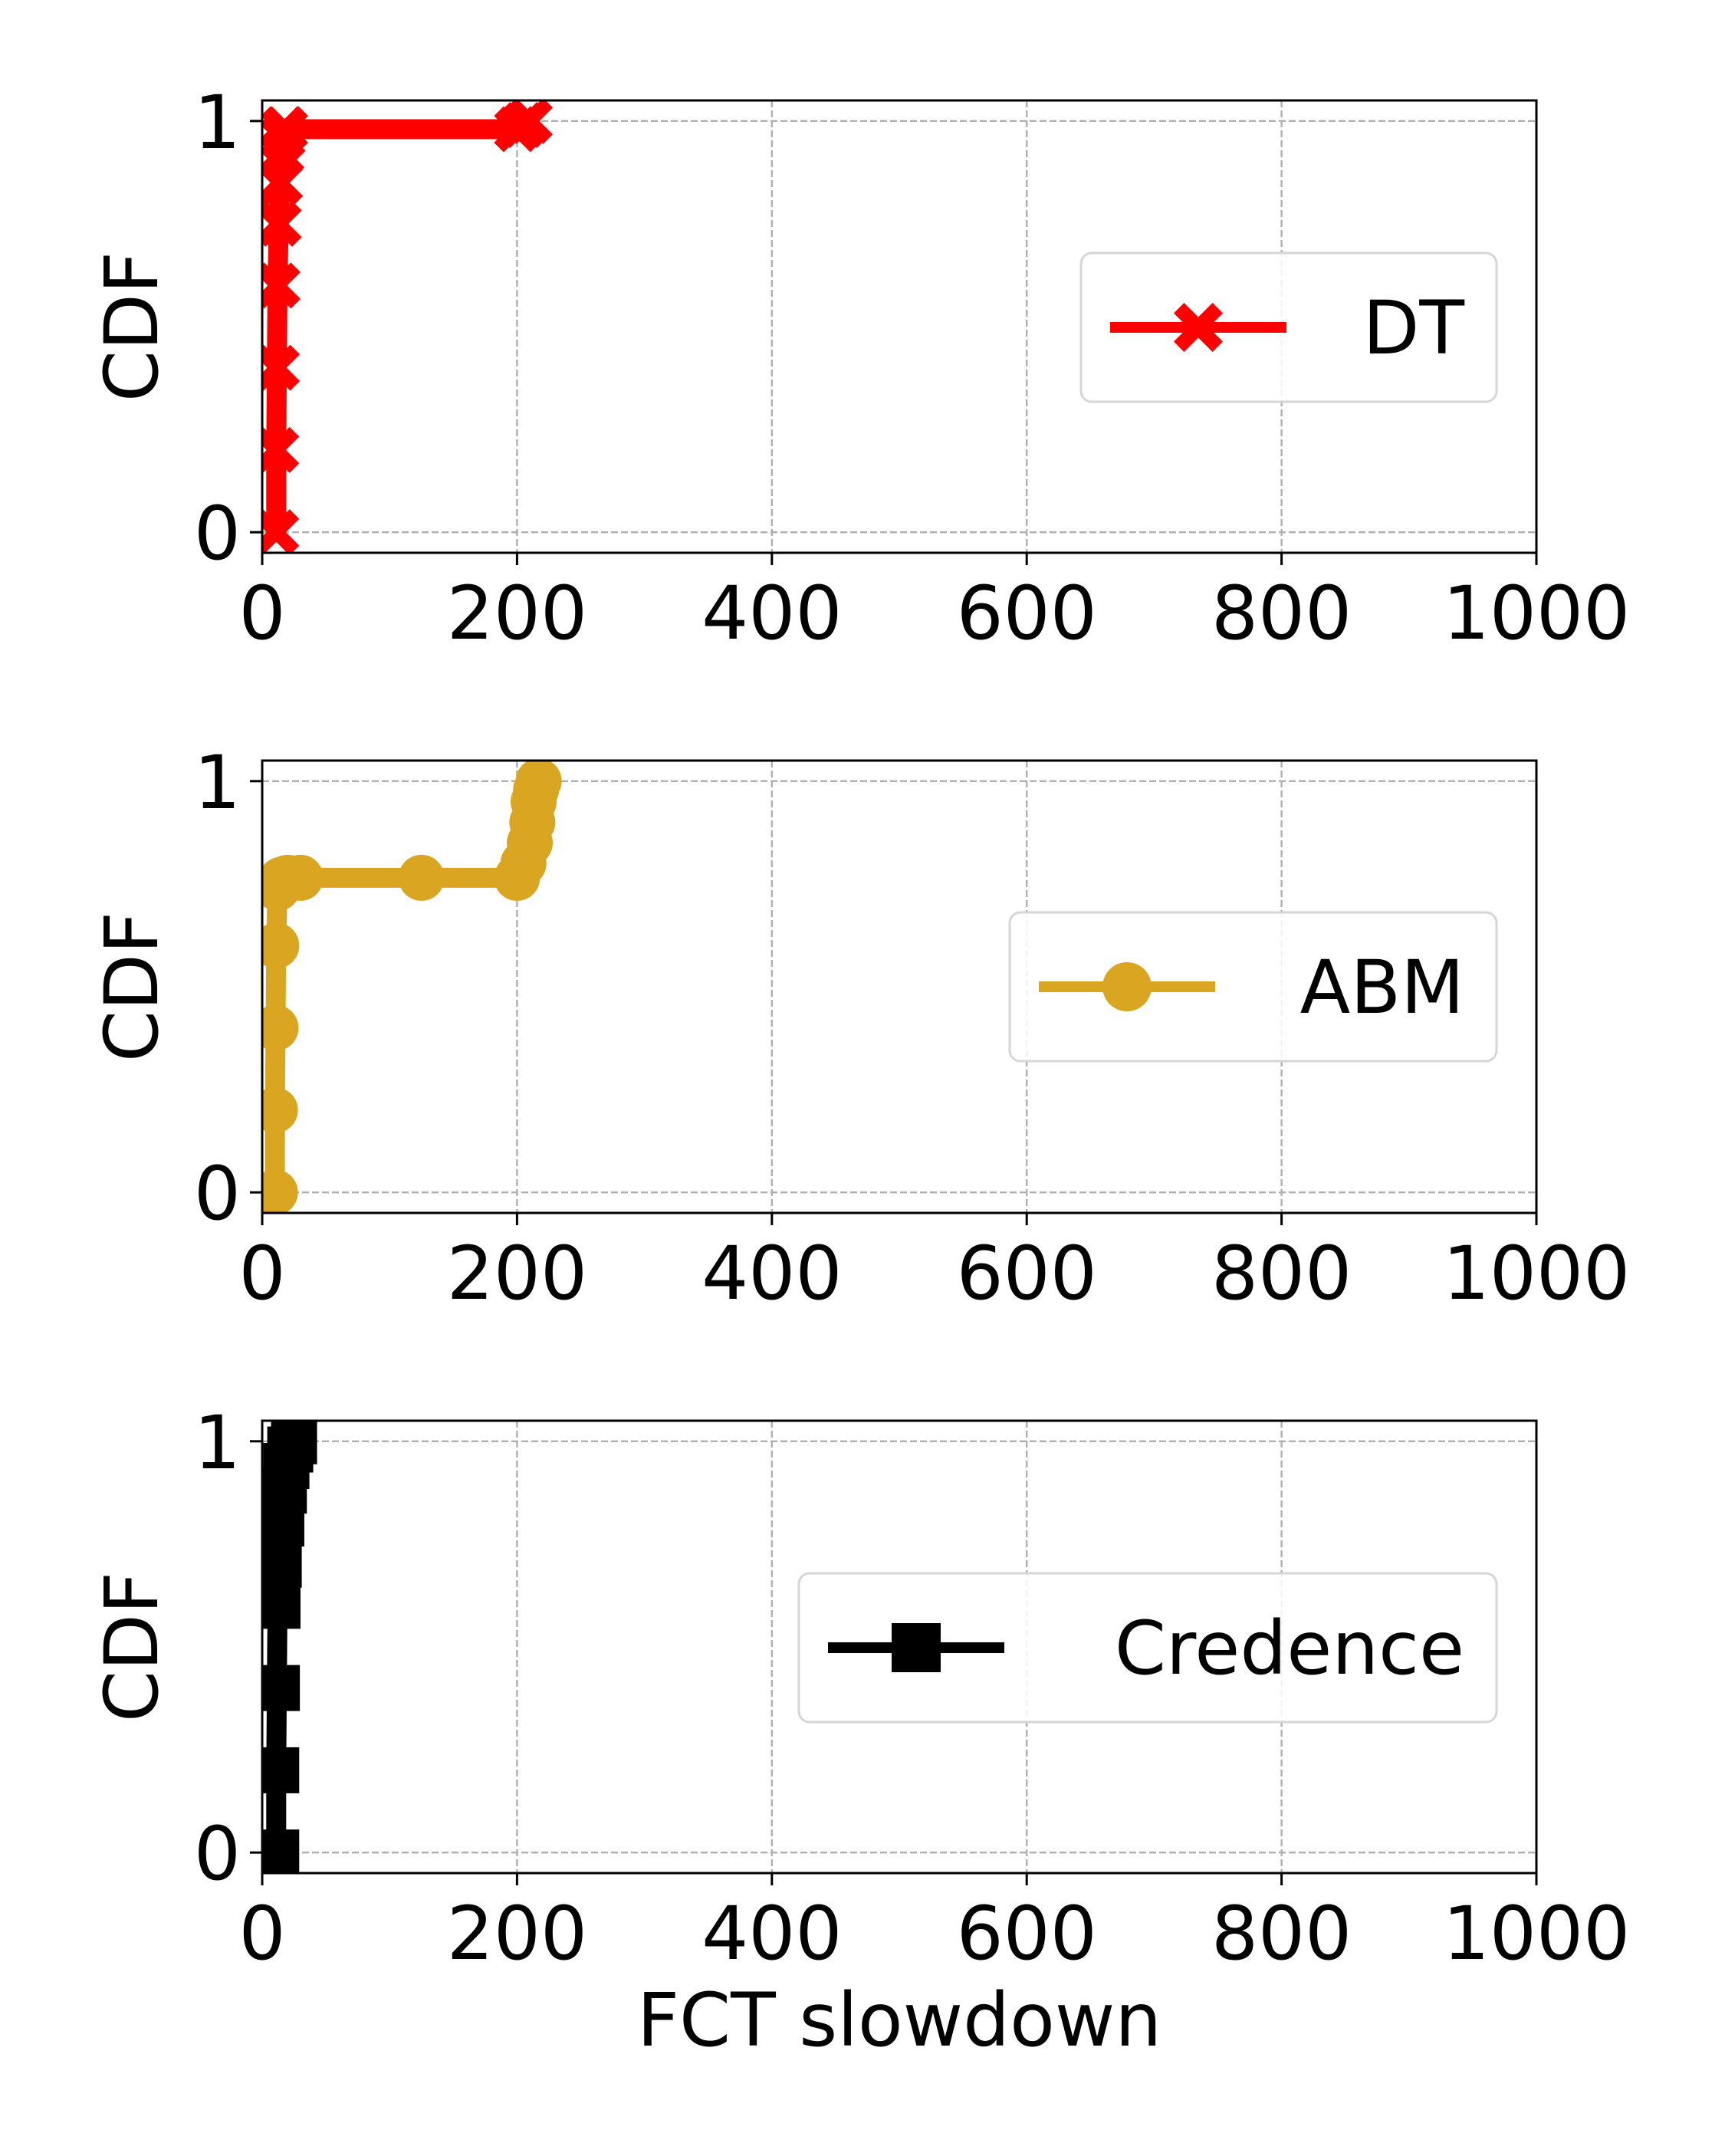 This screenshot has height=2156, width=1725. Describe the element at coordinates (900, 2020) in the screenshot. I see `x-axis-label: FCT slowdown` at that location.